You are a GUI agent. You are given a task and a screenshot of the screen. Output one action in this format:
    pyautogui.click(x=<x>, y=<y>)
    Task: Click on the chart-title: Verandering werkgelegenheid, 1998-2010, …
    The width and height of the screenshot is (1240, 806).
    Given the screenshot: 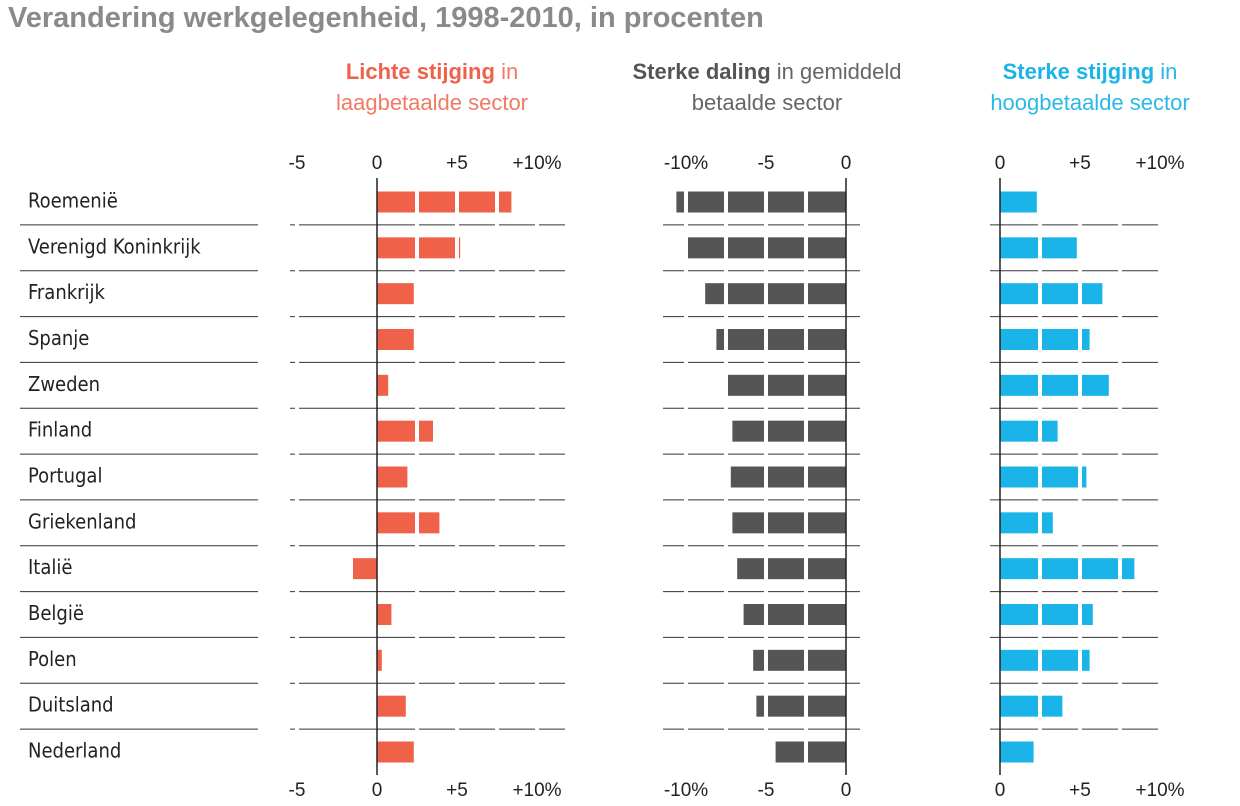 What is the action you would take?
    pyautogui.click(x=386, y=18)
    